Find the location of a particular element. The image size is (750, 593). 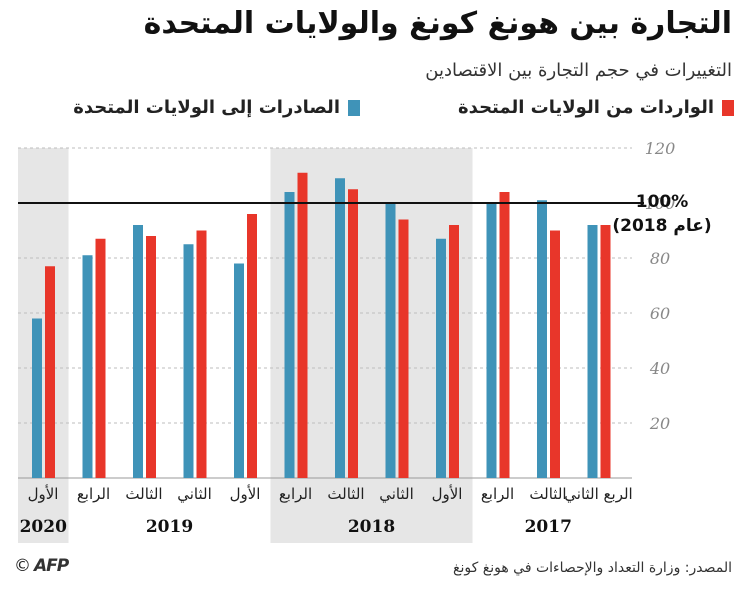

legend-label-exports: الصادرات إلى الولايات المتحدة is located at coordinates (206, 107).